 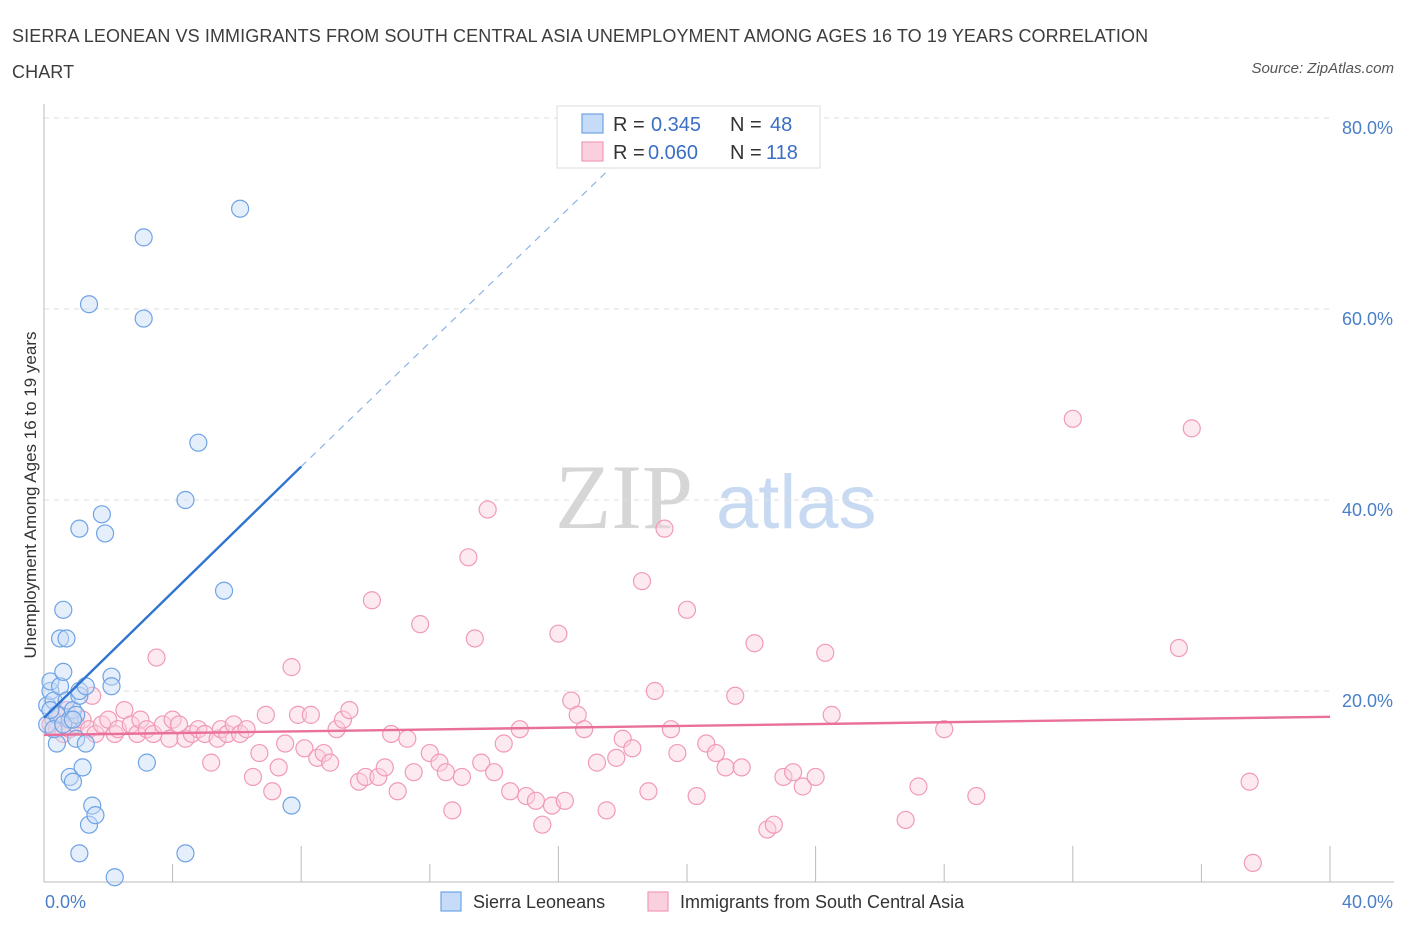 I want to click on legend-n-value-1: 48, so click(x=781, y=125).